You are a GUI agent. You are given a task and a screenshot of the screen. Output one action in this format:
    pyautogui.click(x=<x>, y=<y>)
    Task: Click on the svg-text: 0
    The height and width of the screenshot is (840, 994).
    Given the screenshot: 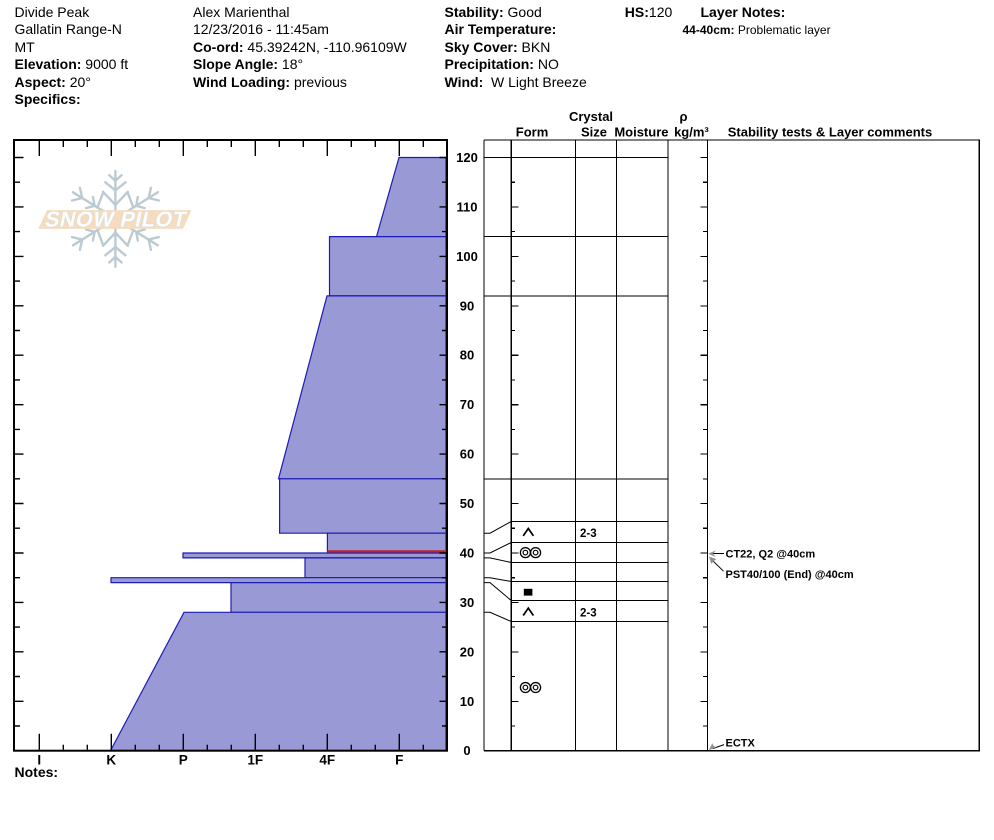 What is the action you would take?
    pyautogui.click(x=466, y=750)
    